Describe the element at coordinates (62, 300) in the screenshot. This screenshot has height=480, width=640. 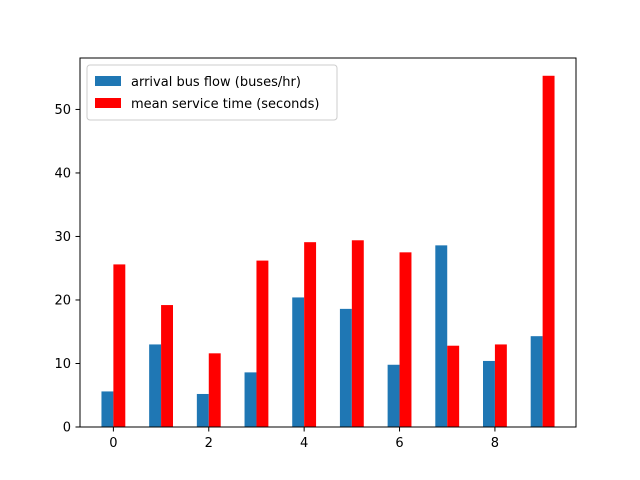
I see `y-tick-label: 20` at that location.